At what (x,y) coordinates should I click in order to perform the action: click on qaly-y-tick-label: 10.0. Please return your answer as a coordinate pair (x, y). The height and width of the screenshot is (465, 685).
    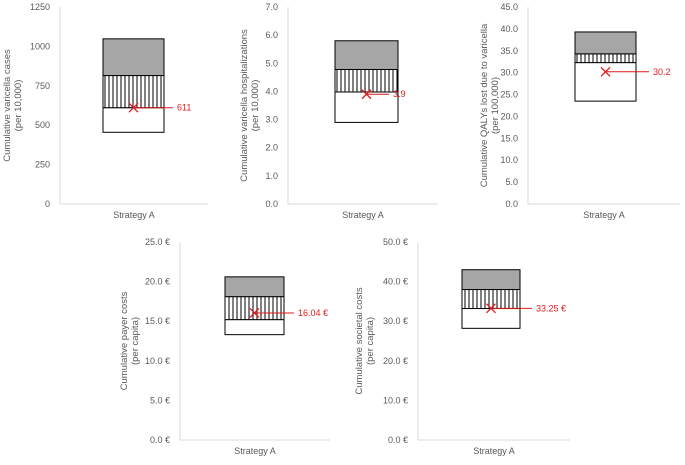
    Looking at the image, I should click on (509, 160).